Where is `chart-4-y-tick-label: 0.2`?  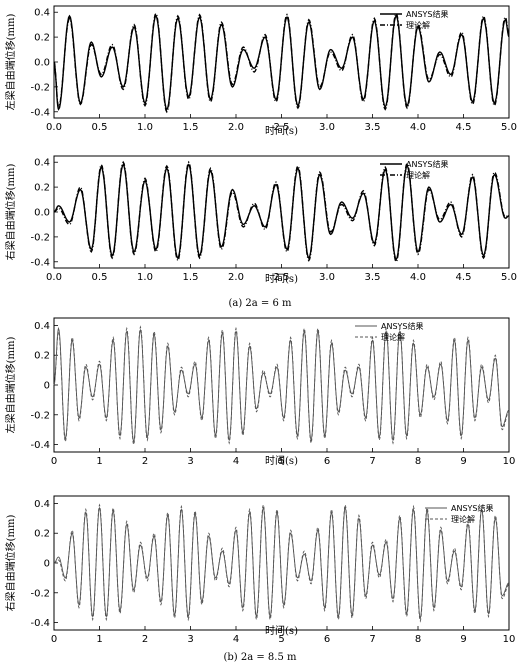 chart-4-y-tick-label: 0.2 is located at coordinates (42, 534).